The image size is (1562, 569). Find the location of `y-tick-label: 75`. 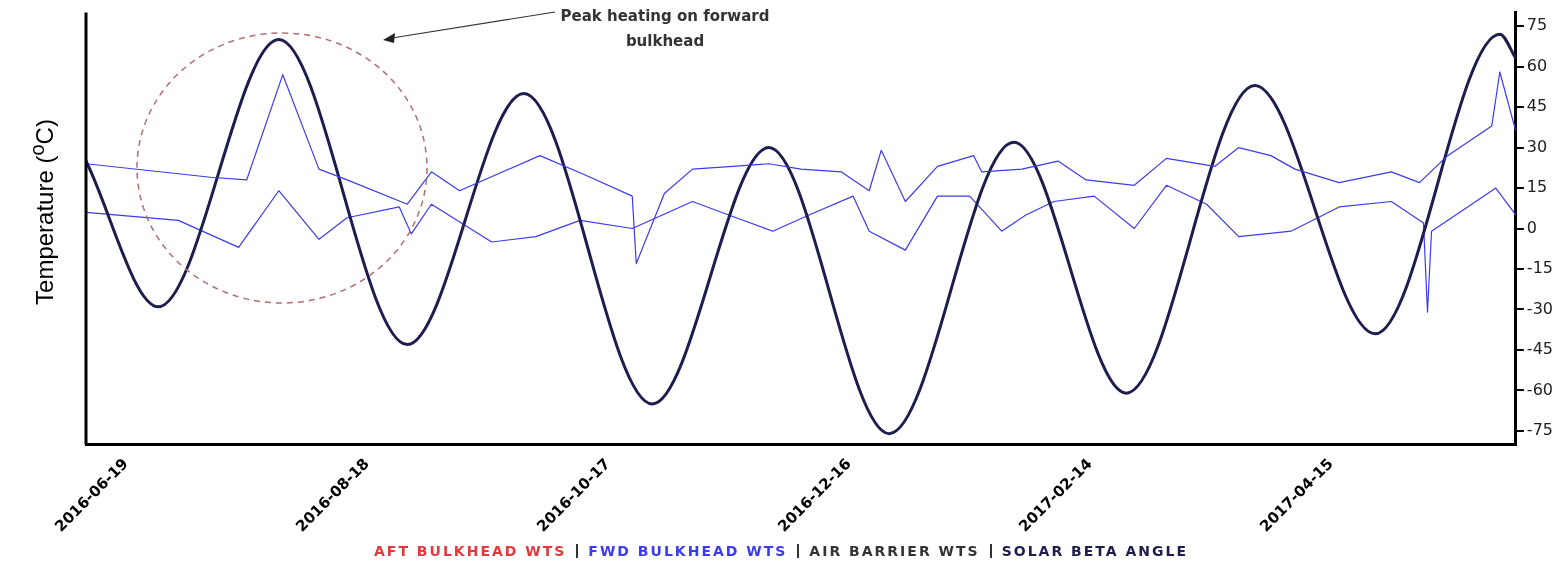

y-tick-label: 75 is located at coordinates (1537, 25).